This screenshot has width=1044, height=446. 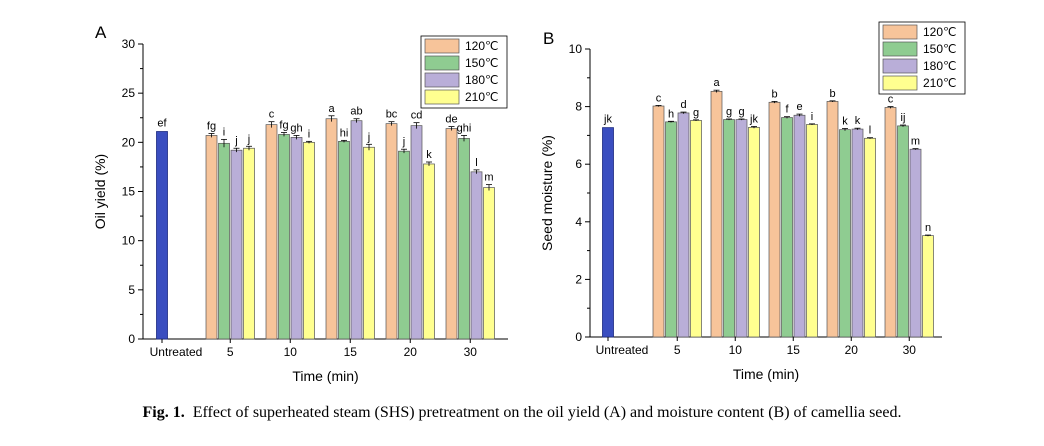 What do you see at coordinates (870, 131) in the screenshot?
I see `significance-letter: l` at bounding box center [870, 131].